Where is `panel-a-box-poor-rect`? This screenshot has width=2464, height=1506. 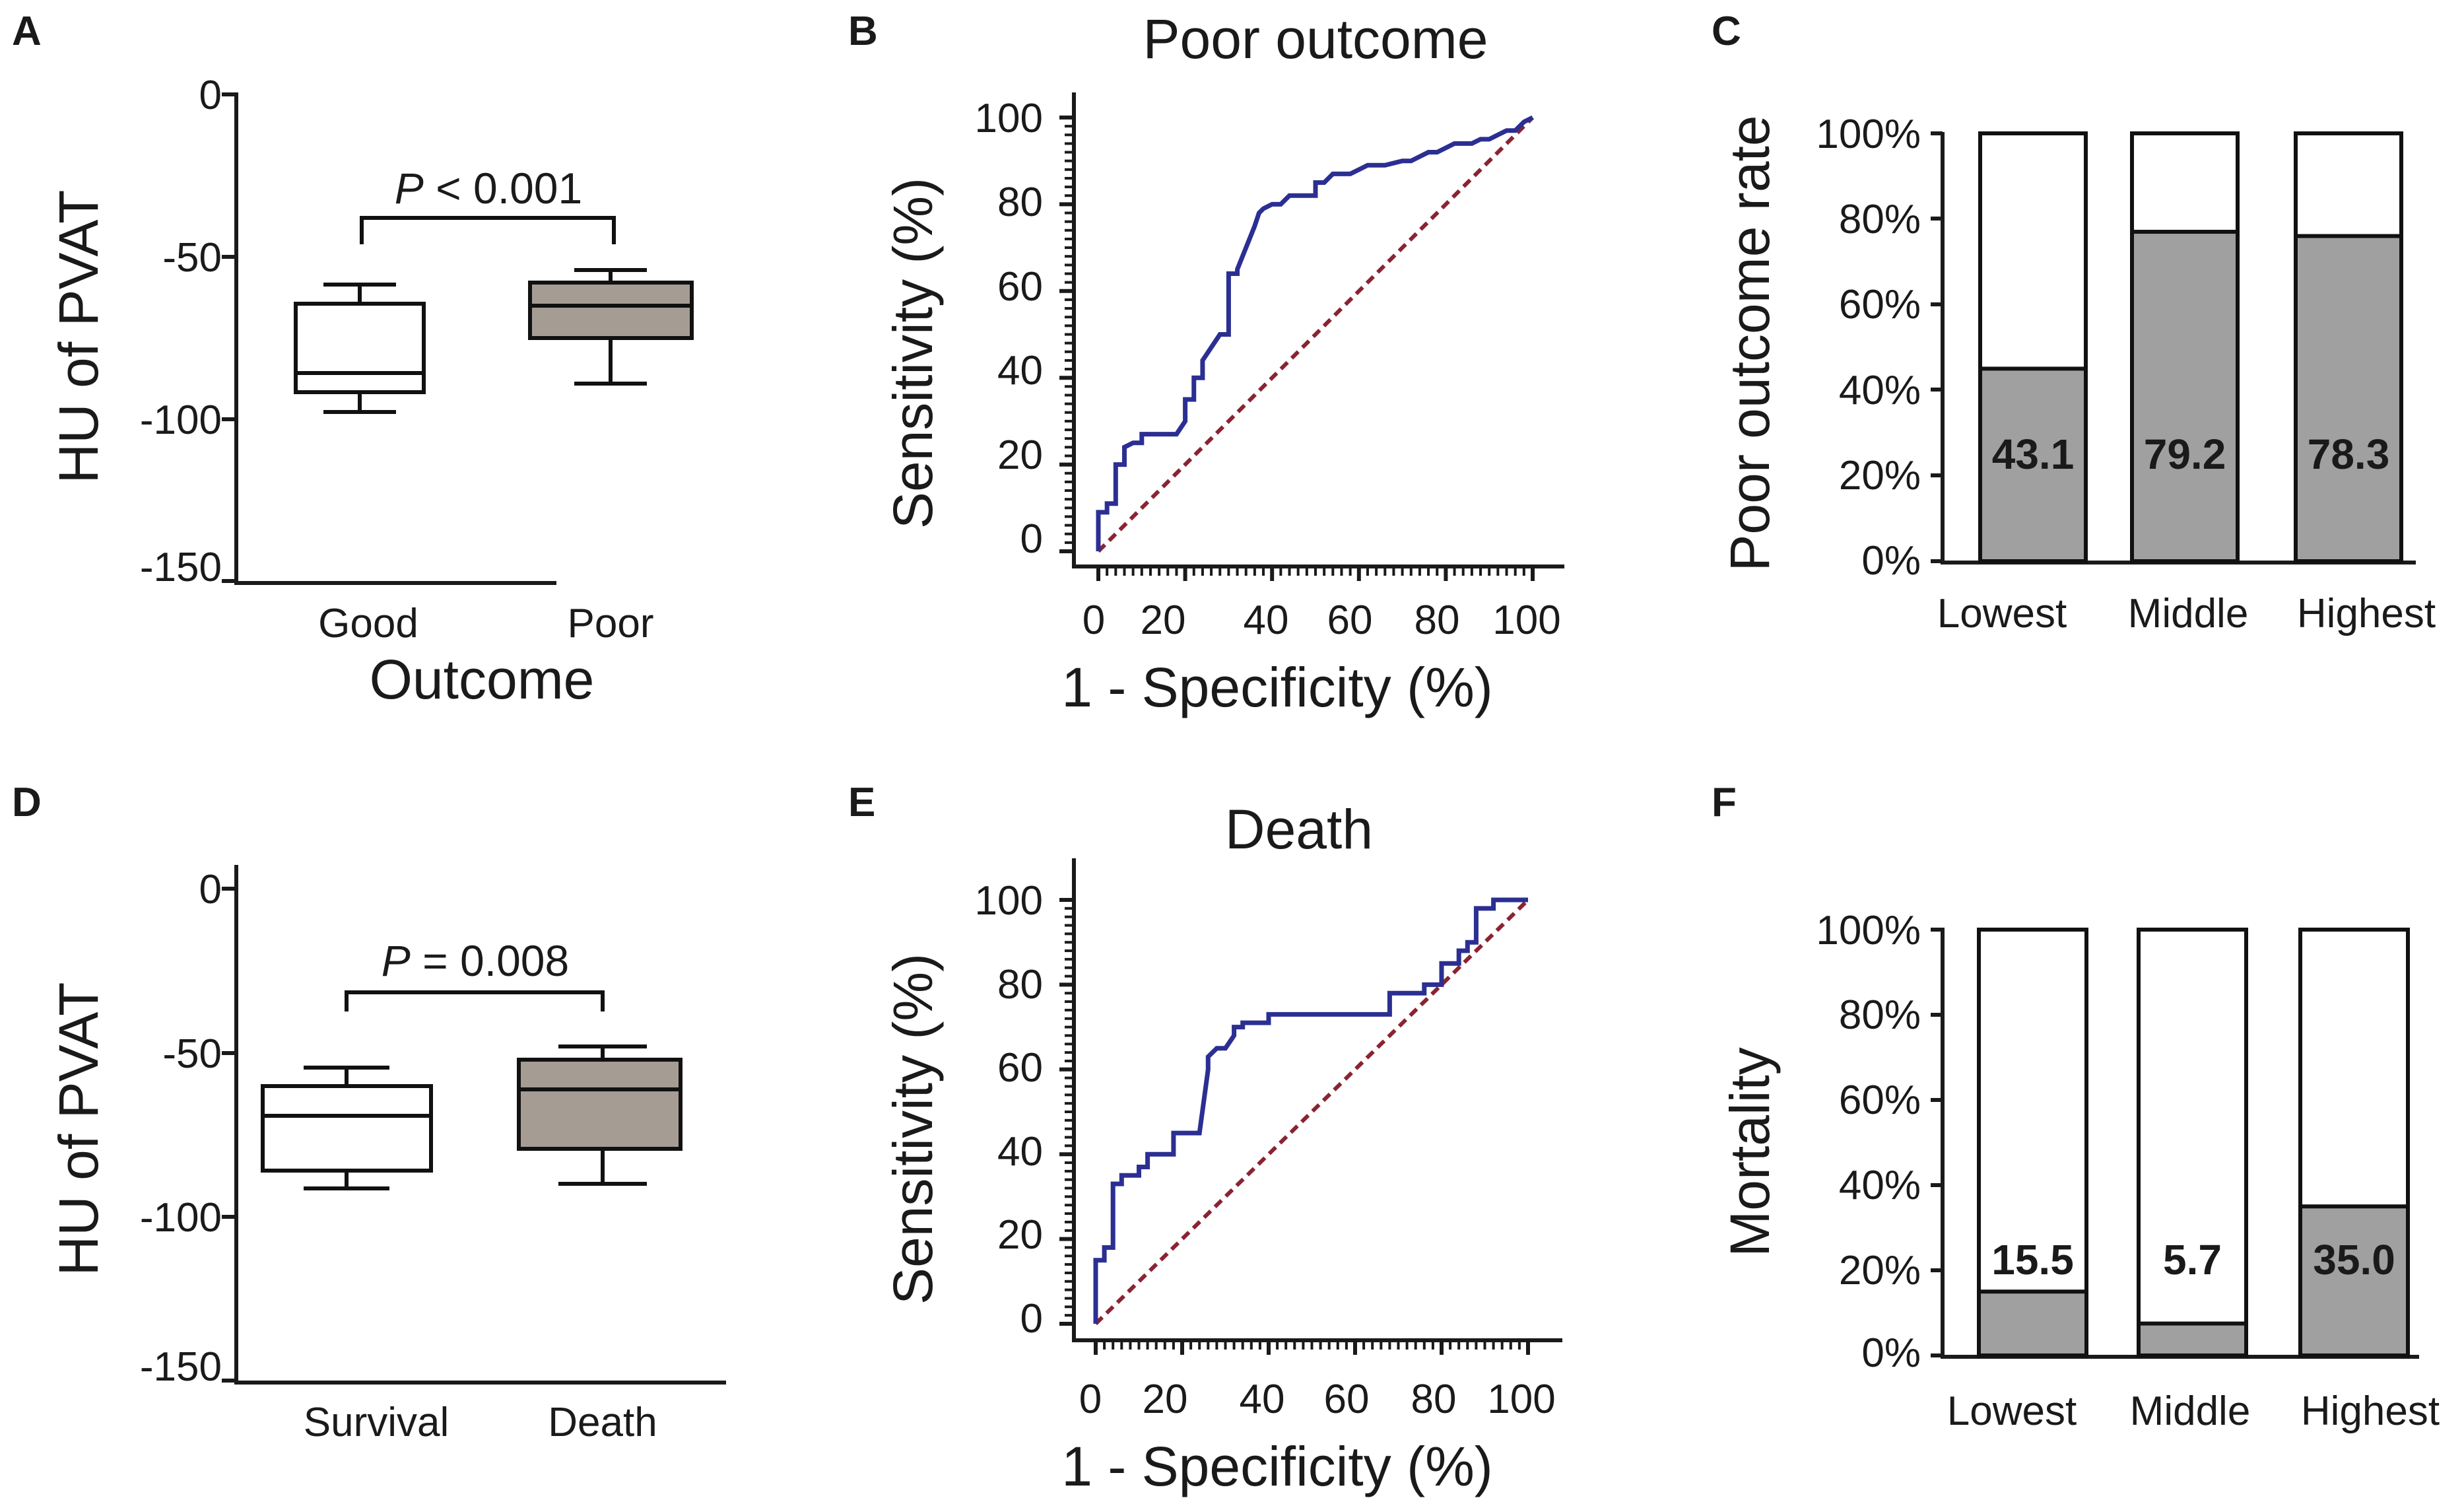
panel-a-box-poor-rect is located at coordinates (611, 310).